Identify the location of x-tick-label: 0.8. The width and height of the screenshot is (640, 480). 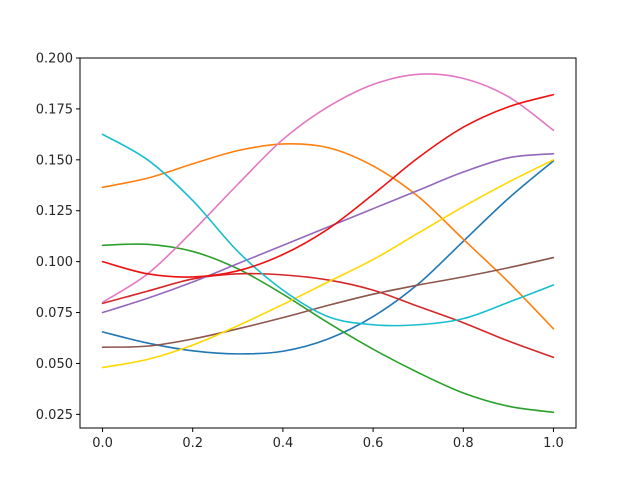
(463, 443).